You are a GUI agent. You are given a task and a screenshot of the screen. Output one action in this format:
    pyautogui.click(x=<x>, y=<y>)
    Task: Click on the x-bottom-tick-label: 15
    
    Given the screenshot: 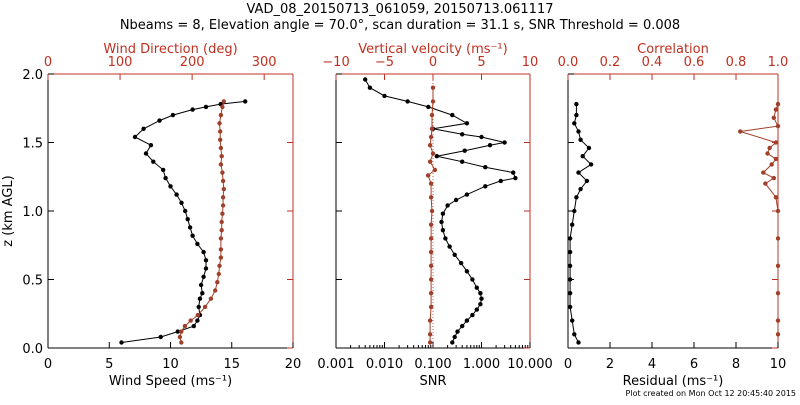 What is the action you would take?
    pyautogui.click(x=231, y=364)
    